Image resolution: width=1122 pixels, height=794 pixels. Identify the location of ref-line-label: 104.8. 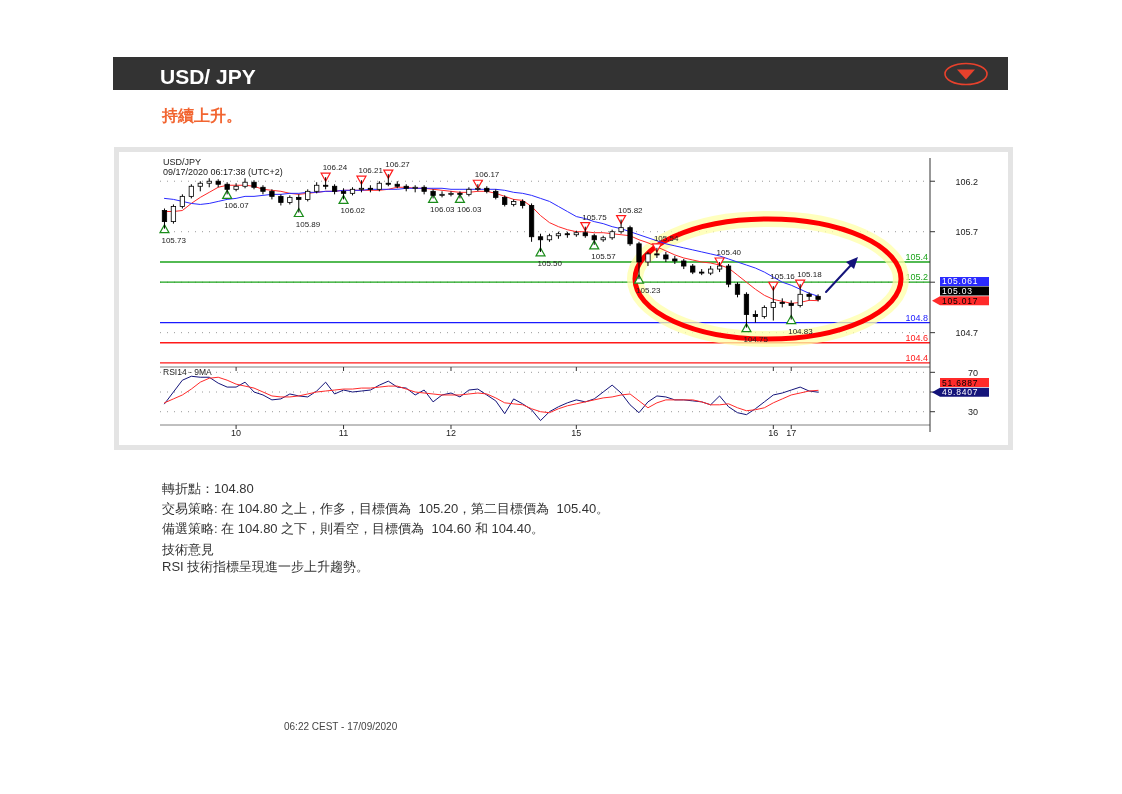
(916, 317).